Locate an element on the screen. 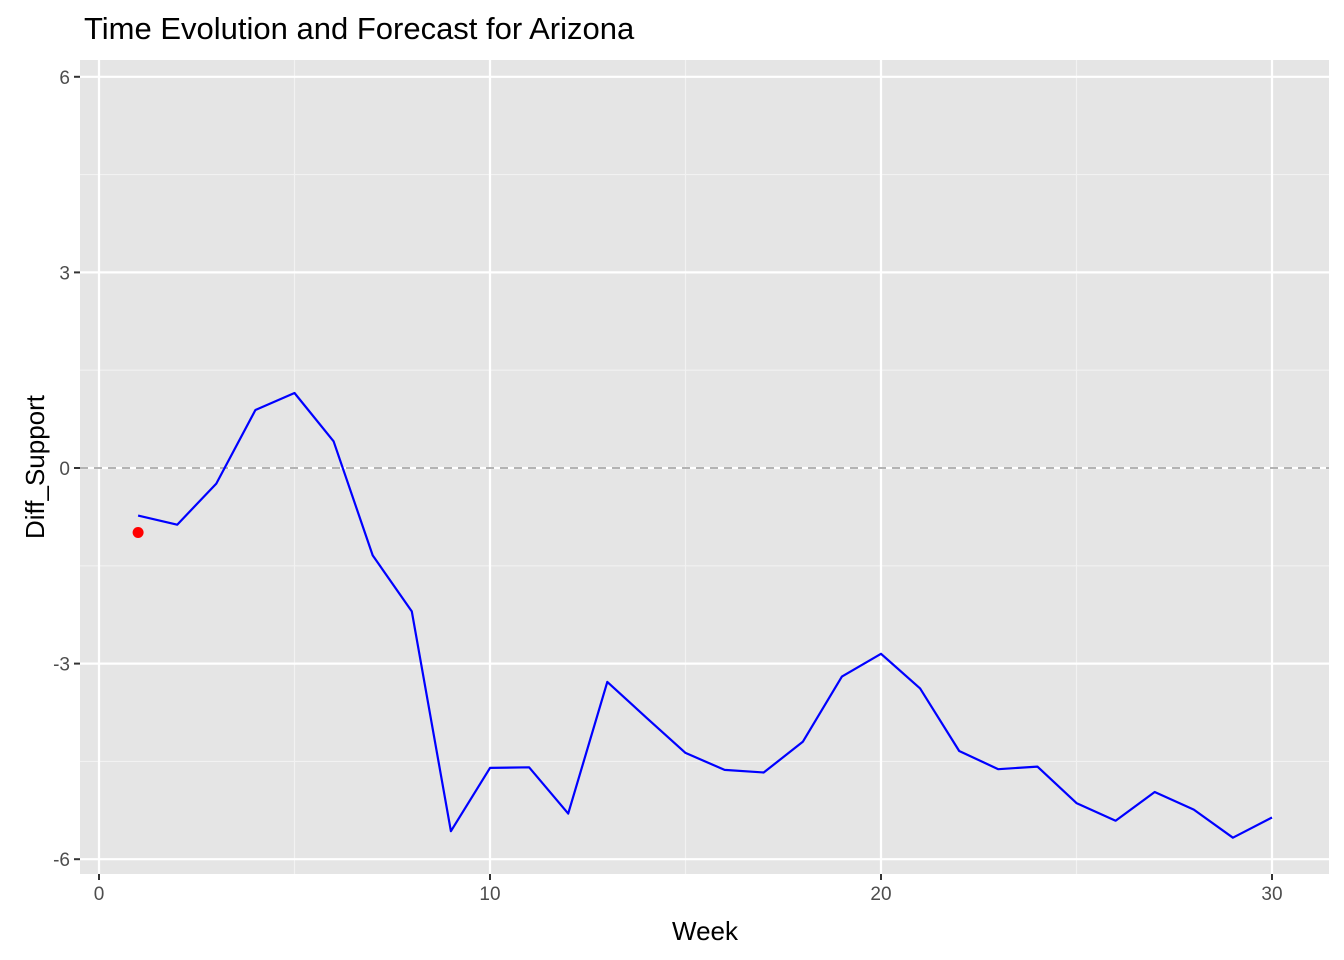 This screenshot has height=960, width=1344. y-tick-label: 0 is located at coordinates (64, 469).